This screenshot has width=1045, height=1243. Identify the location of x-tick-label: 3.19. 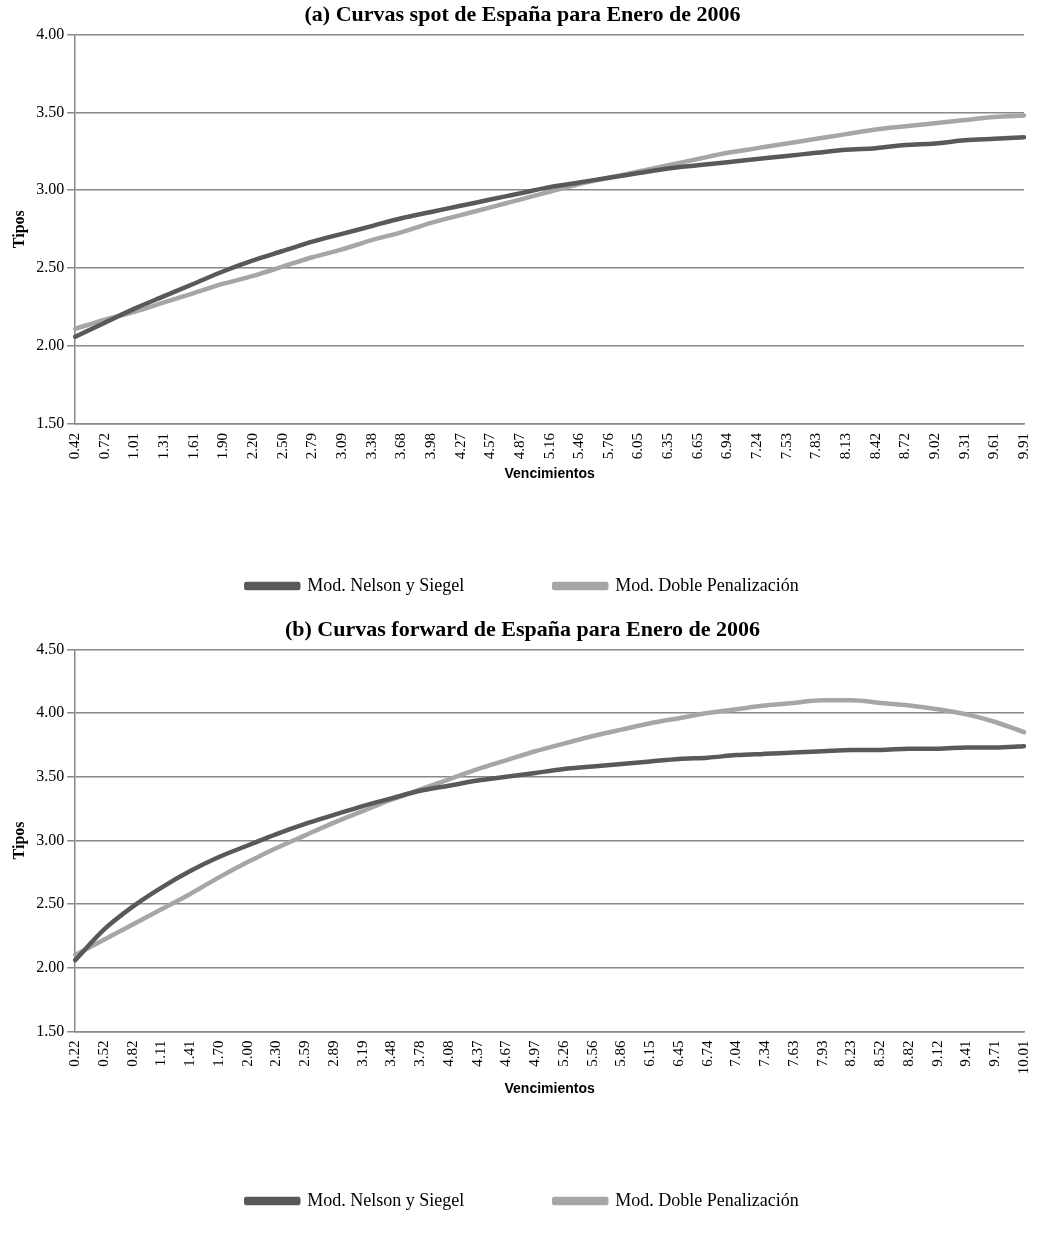
(361, 1053).